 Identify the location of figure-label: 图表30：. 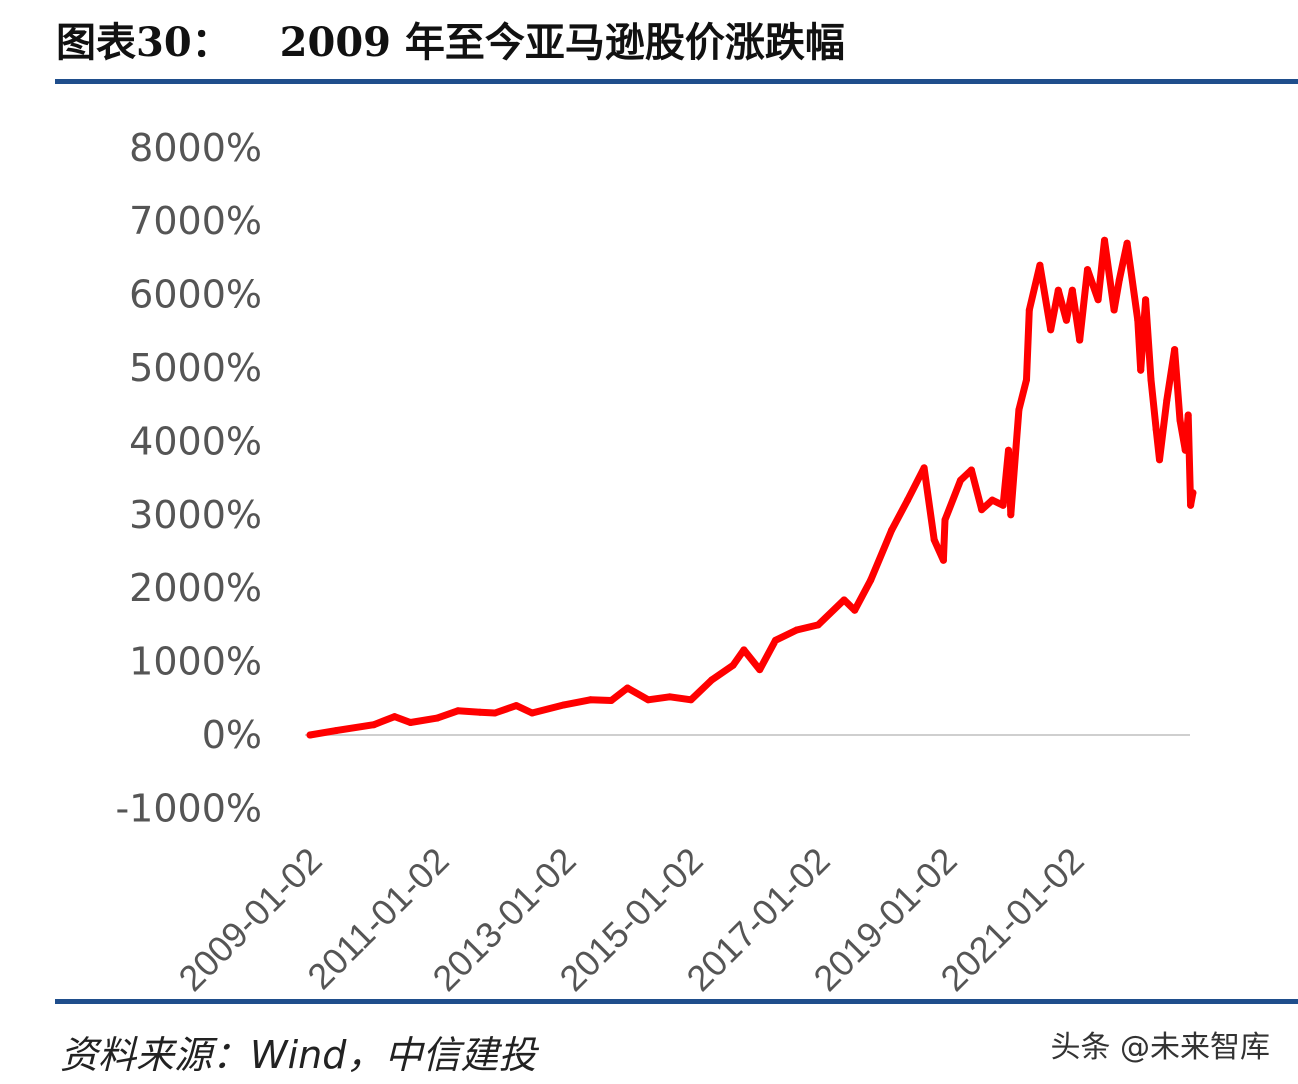
(144, 42).